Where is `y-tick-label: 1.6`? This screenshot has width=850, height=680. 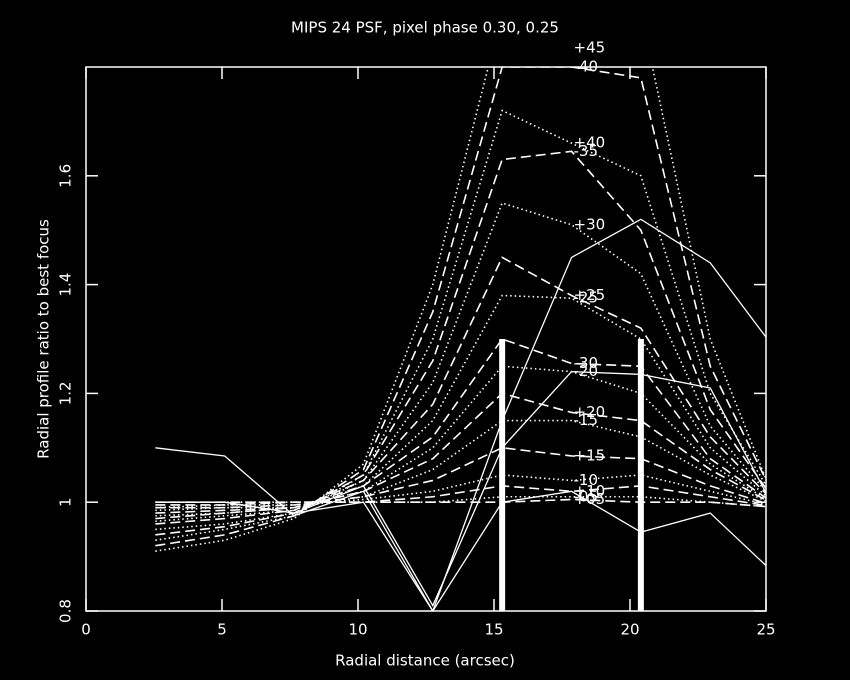
y-tick-label: 1.6 is located at coordinates (66, 176).